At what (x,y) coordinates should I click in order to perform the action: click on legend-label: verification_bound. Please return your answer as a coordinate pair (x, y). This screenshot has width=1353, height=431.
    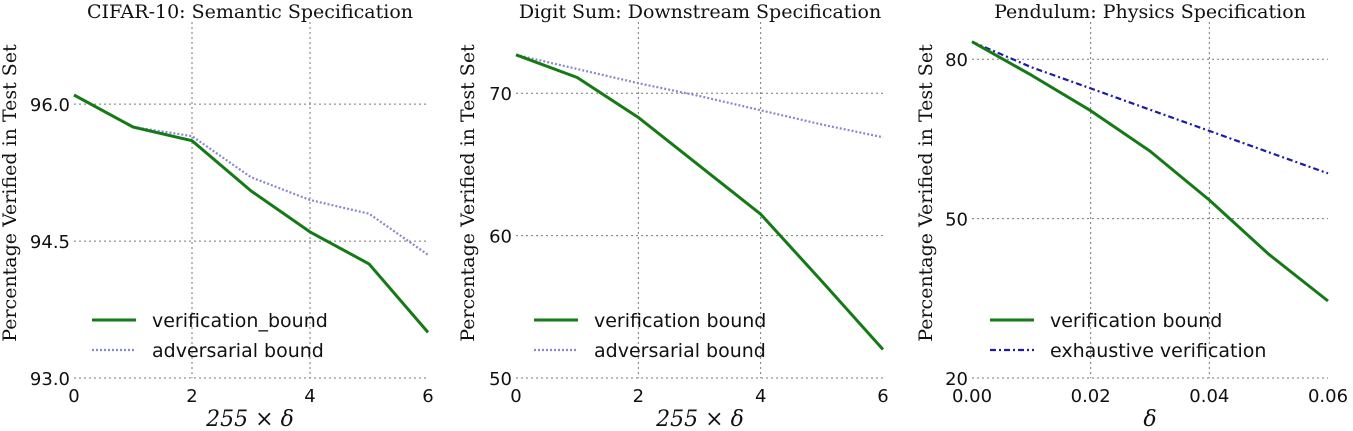
    Looking at the image, I should click on (240, 321).